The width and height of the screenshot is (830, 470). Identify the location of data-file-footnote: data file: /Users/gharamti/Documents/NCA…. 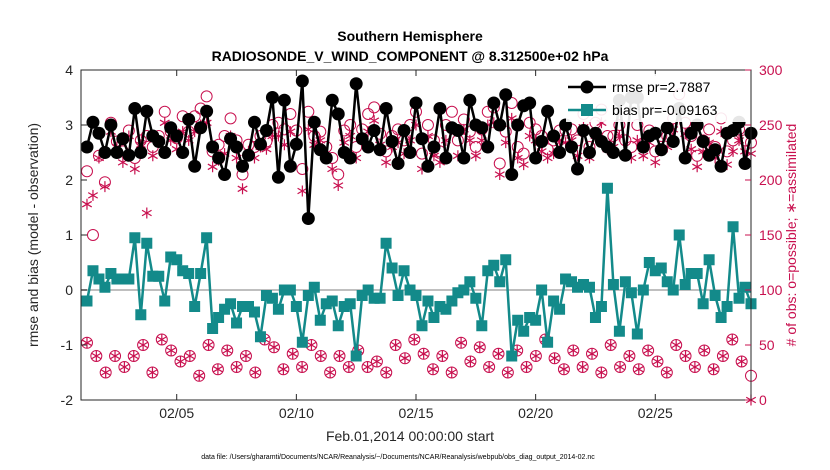
(398, 457).